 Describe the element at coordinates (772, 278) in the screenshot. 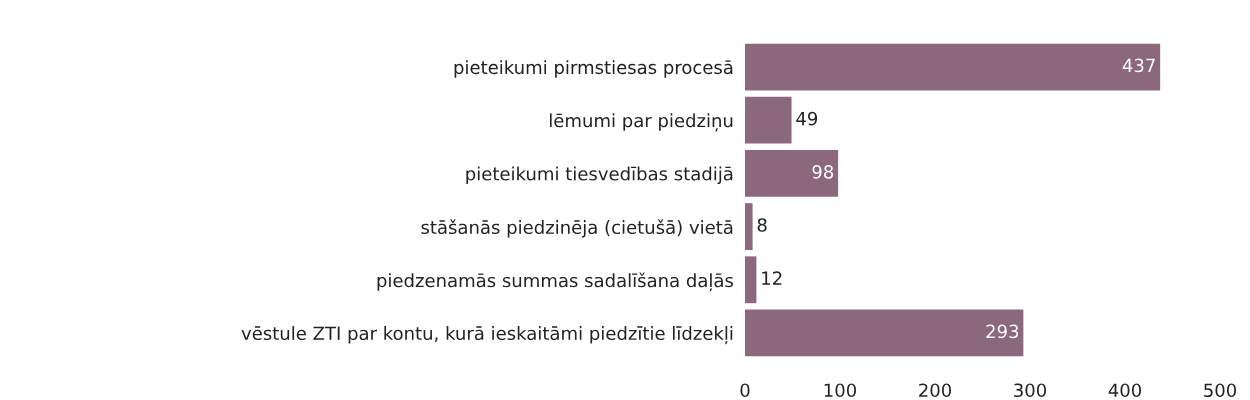

I see `data-label: 12` at that location.